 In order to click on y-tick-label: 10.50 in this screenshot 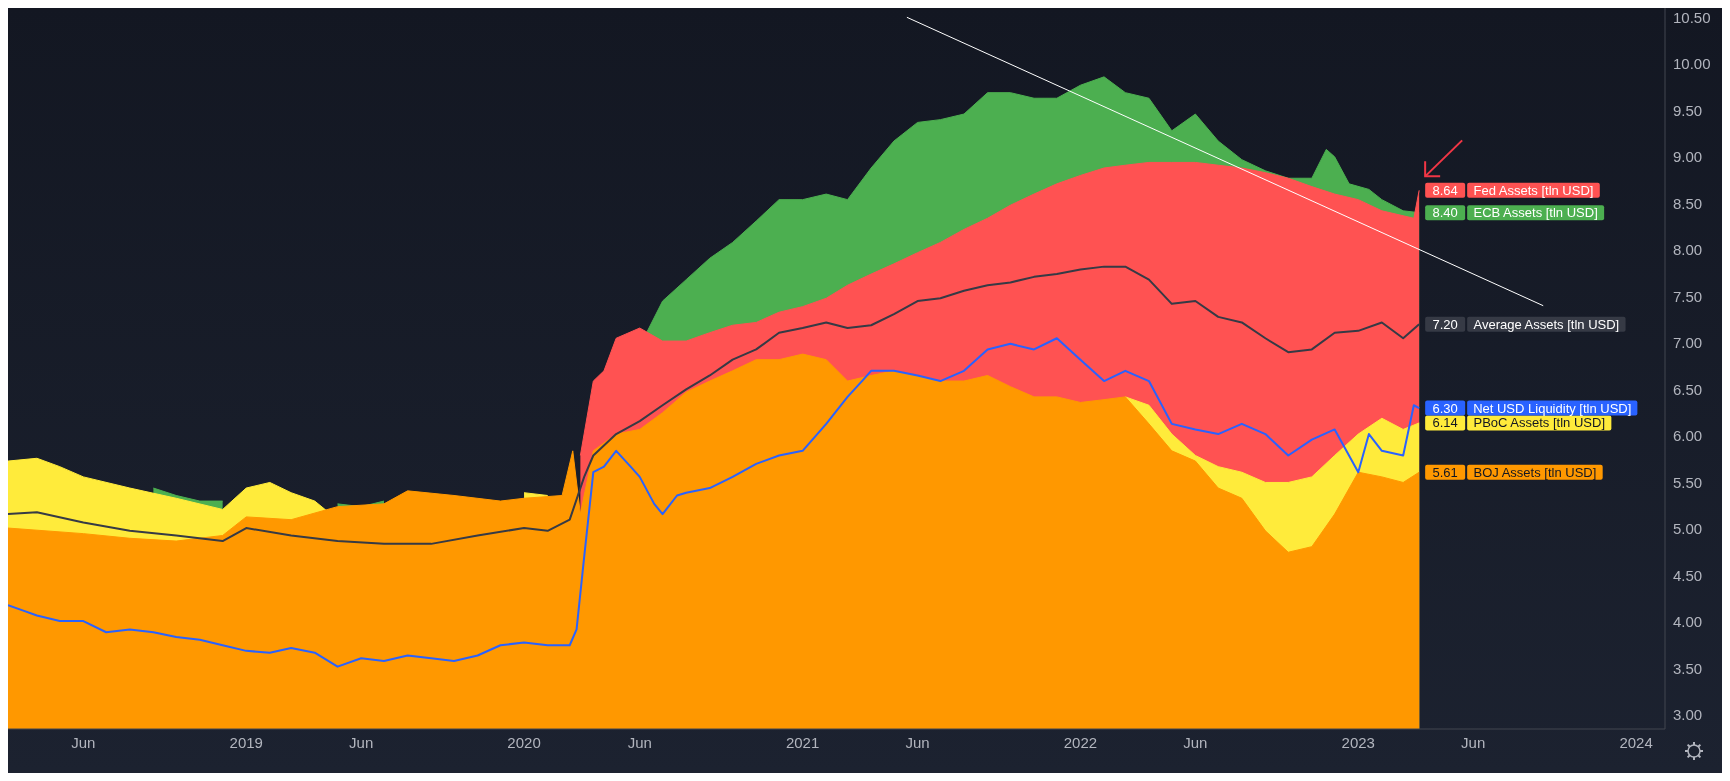, I will do `click(1692, 17)`.